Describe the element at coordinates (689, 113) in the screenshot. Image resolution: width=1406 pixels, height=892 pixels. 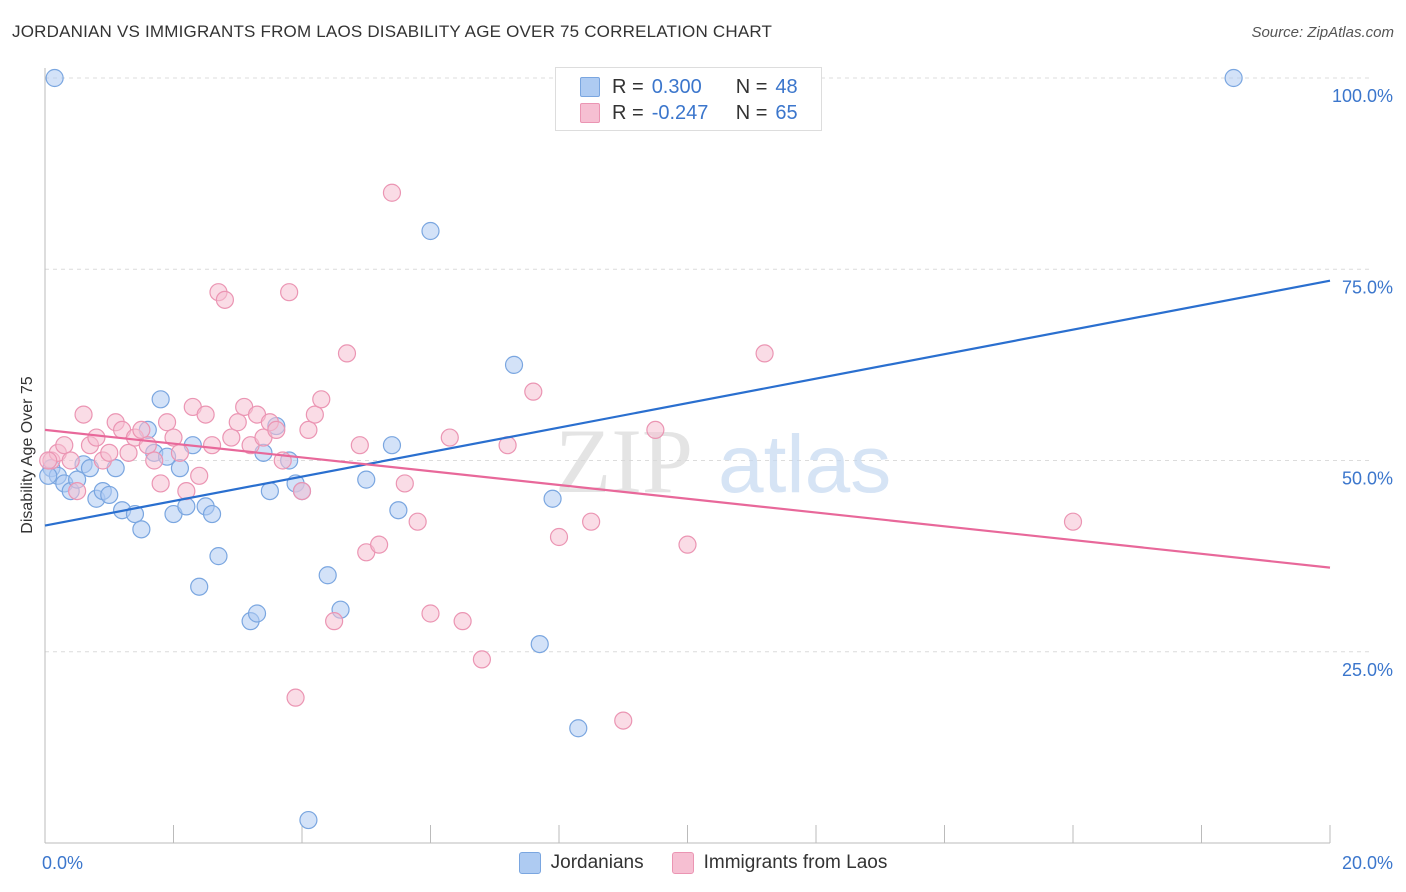
I see `legend-row-laos: R = -0.247 N = 65` at that location.